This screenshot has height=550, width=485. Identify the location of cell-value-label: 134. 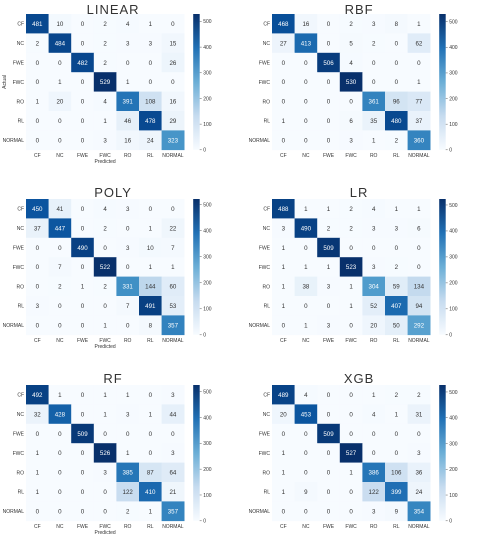
(419, 287).